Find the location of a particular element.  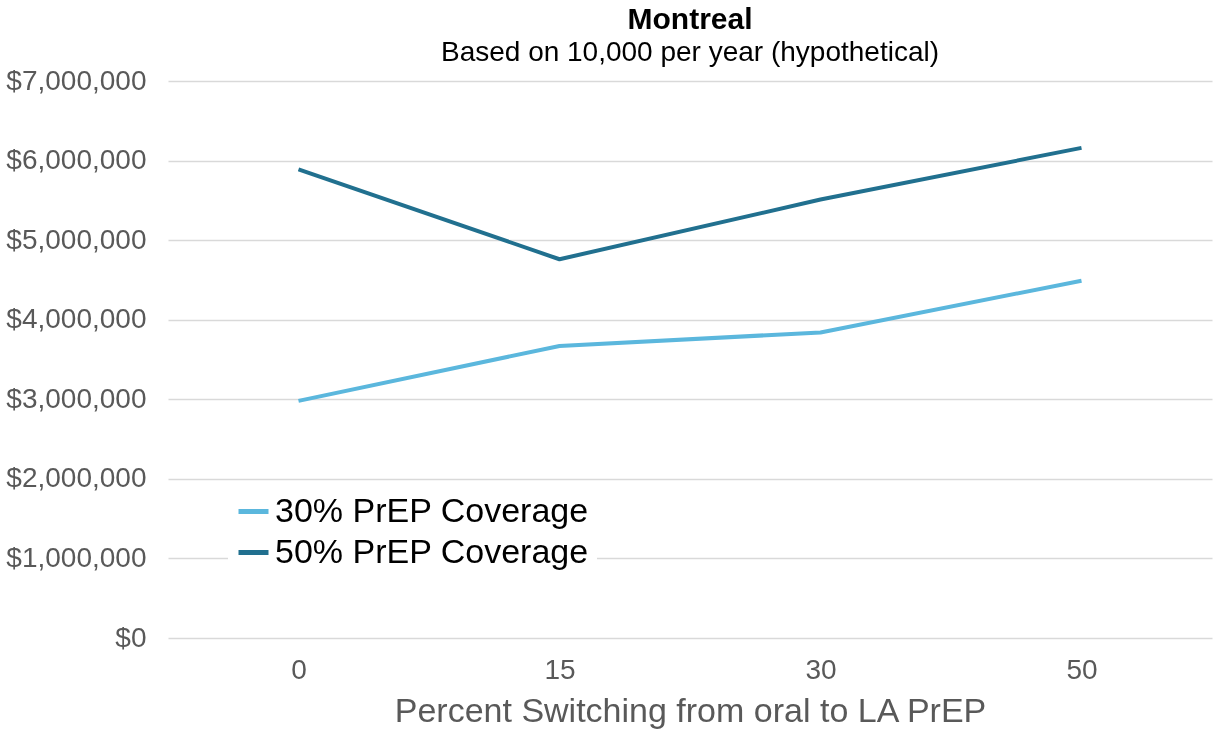

x-axis-title: Percent Switching from oral to LA PrEP is located at coordinates (690, 709).